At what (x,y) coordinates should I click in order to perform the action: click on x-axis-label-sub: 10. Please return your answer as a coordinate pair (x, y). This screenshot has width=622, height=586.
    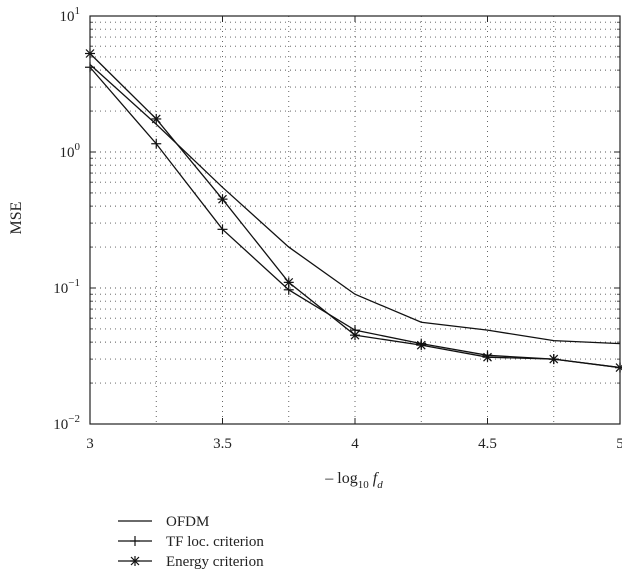
    Looking at the image, I should click on (364, 485).